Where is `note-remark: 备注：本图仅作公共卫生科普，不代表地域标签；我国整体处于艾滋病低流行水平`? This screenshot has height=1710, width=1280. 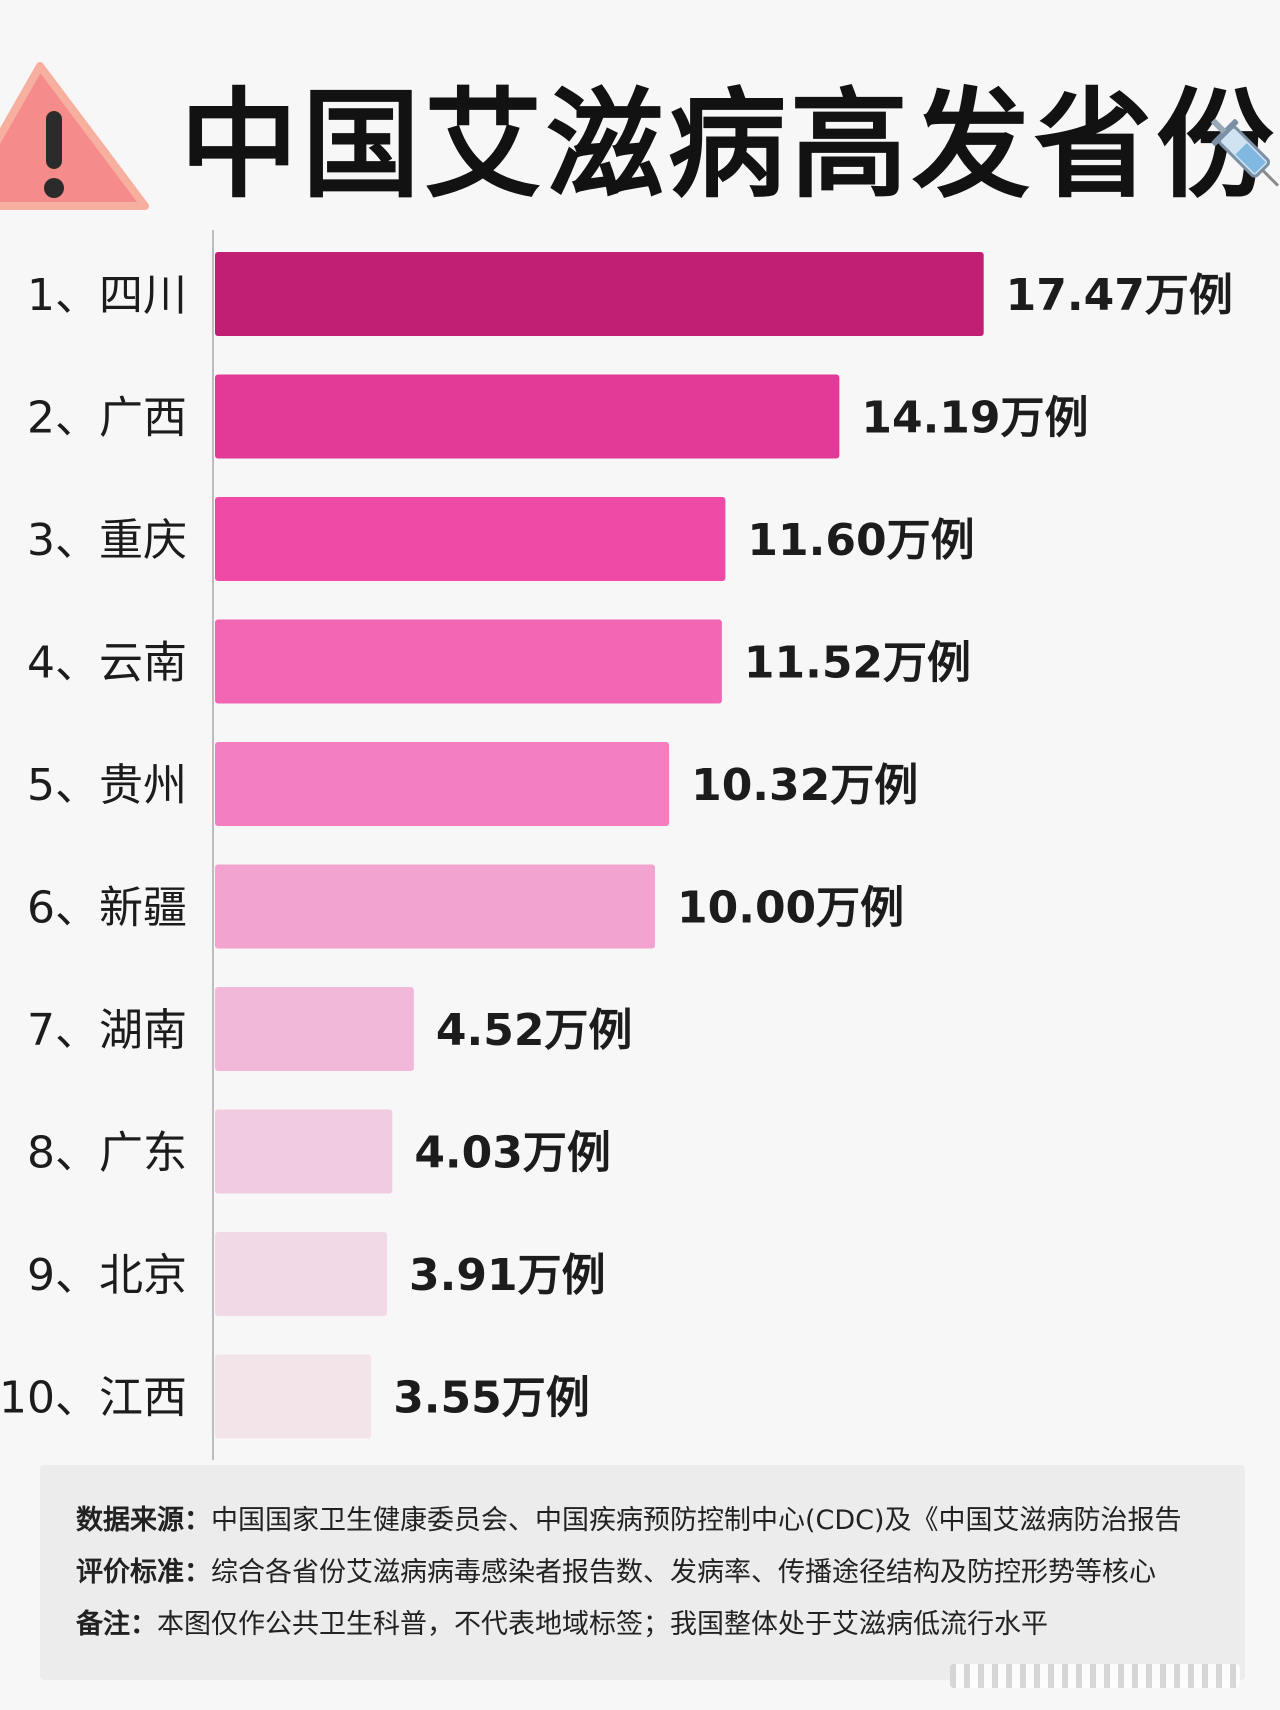
note-remark: 备注：本图仅作公共卫生科普，不代表地域标签；我国整体处于艾滋病低流行水平 is located at coordinates (562, 1625).